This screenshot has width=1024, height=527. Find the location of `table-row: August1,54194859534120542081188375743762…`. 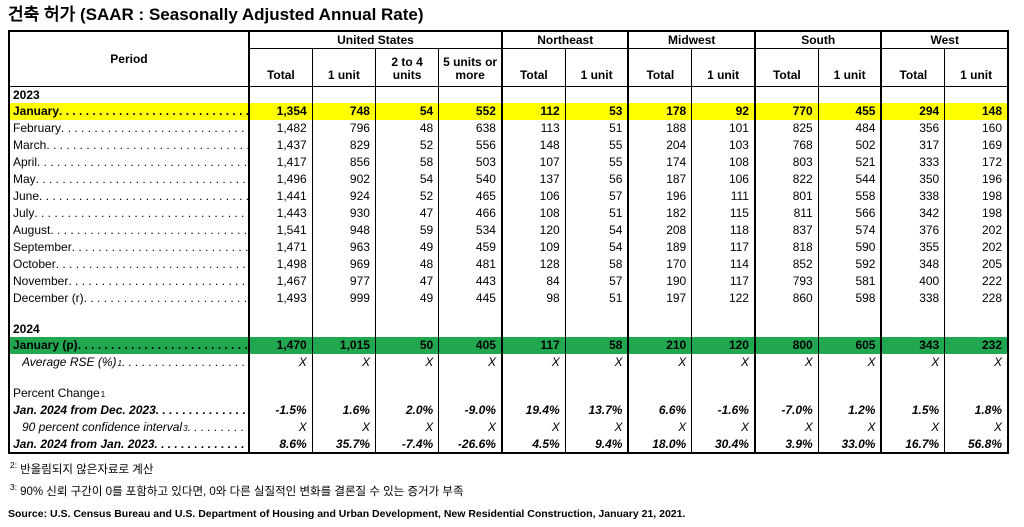

table-row: August1,54194859534120542081188375743762… is located at coordinates (508, 230).